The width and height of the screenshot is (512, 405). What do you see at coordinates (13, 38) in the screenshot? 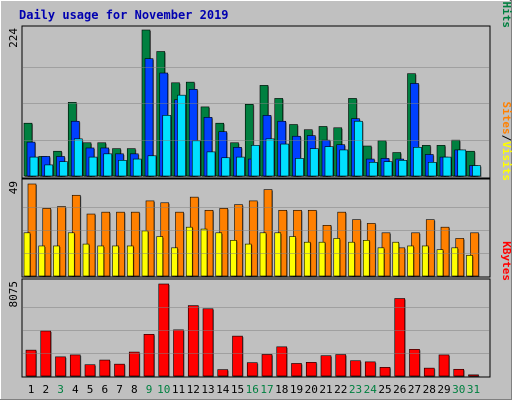
I see `panel-top-max-label: 224` at bounding box center [13, 38].